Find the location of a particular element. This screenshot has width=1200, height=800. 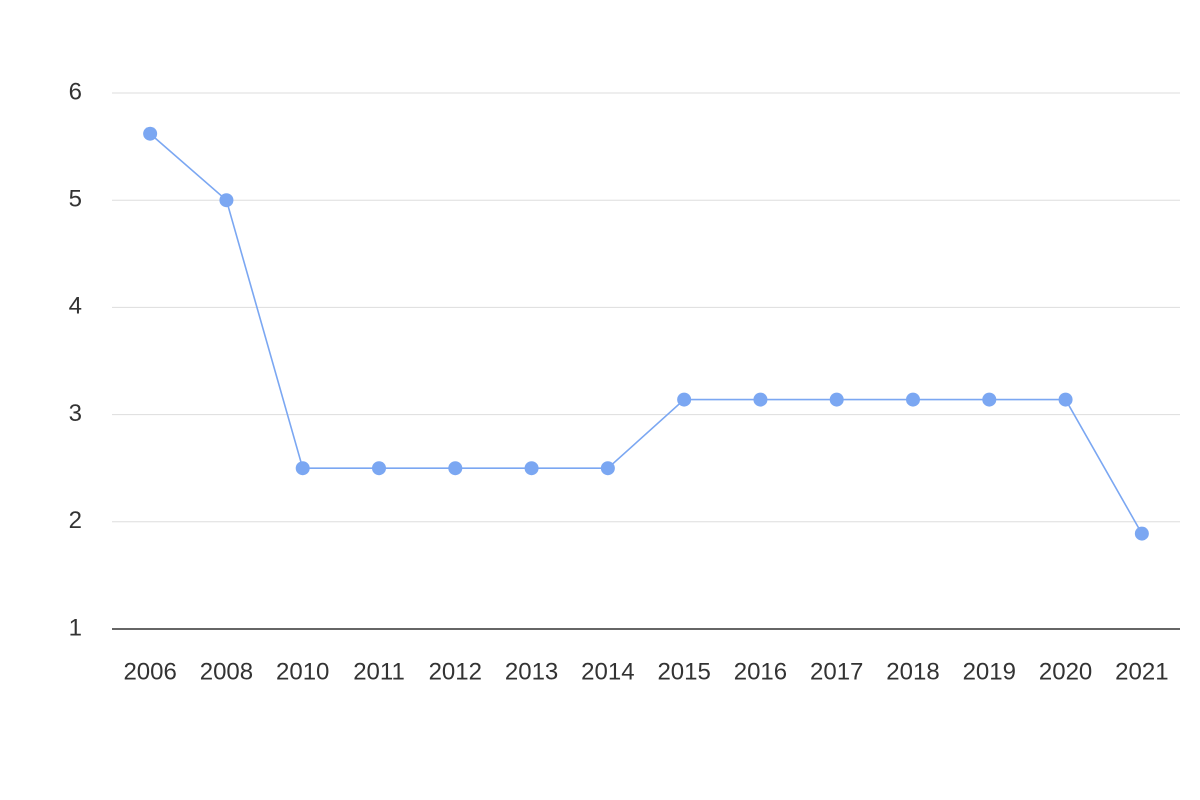

x-tick-label: 2020 is located at coordinates (1065, 671).